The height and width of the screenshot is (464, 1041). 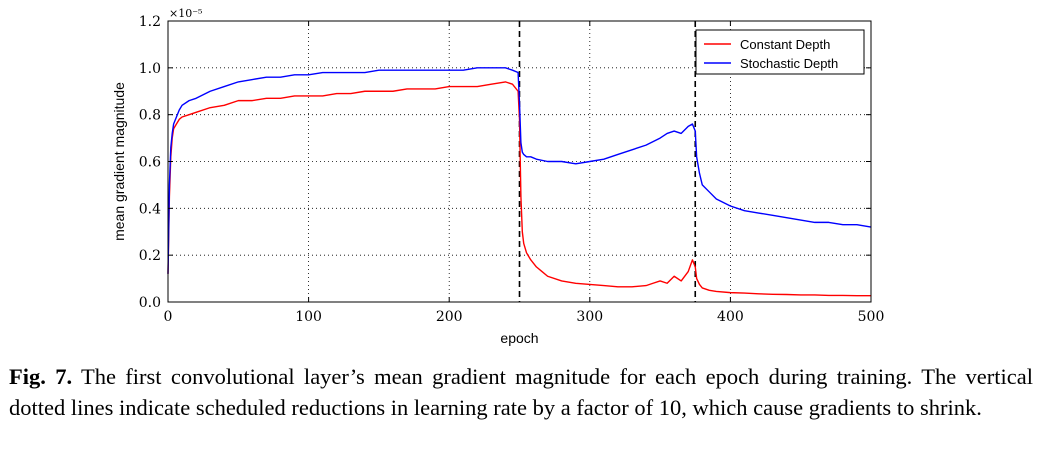 What do you see at coordinates (789, 63) in the screenshot?
I see `legend-label: Stochastic Depth` at bounding box center [789, 63].